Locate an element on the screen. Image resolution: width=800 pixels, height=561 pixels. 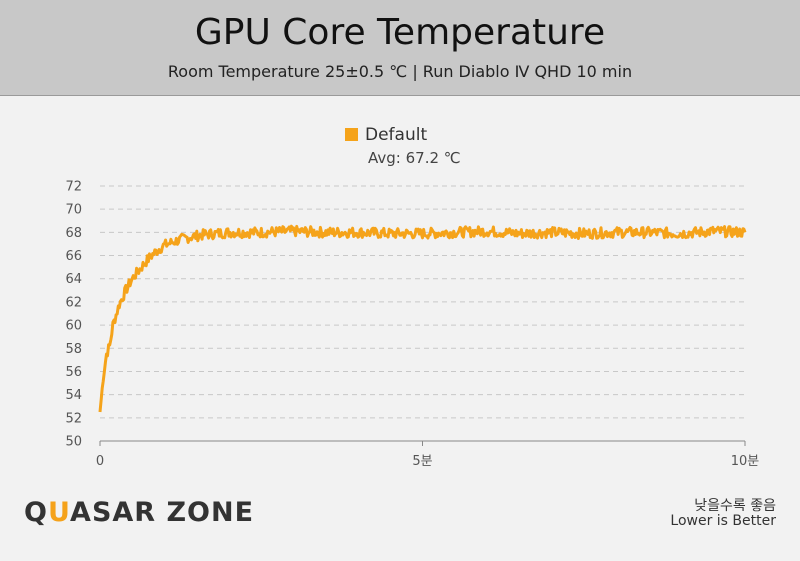
y-tick-label: 60 is located at coordinates (73, 326).